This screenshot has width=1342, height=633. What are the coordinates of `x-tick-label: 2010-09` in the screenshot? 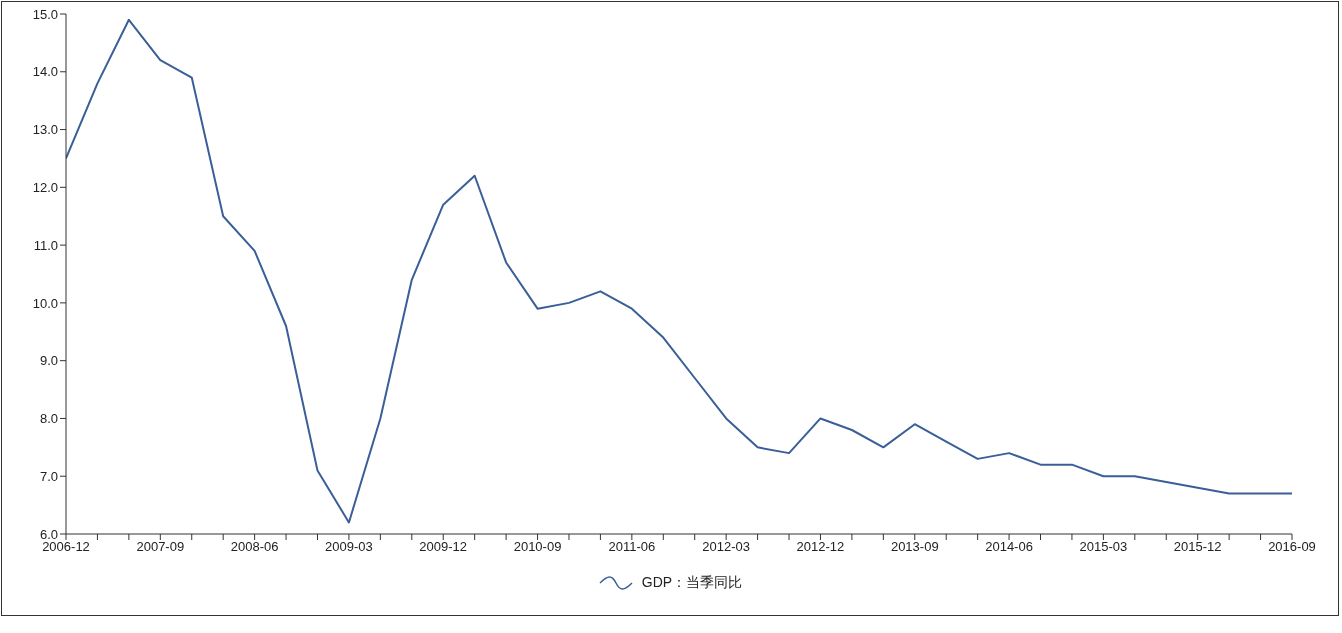 It's located at (537, 547).